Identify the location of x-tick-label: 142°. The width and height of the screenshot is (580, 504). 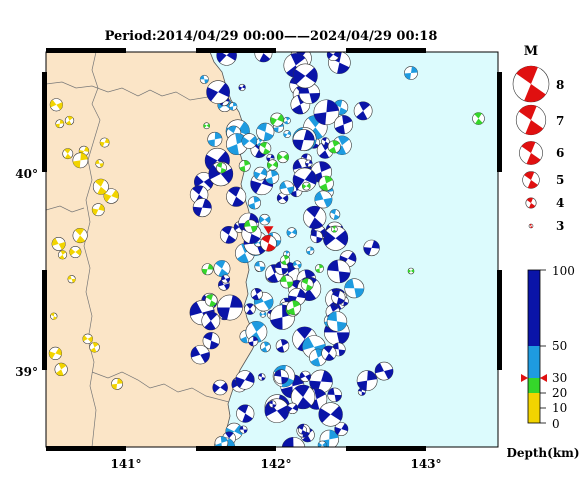
(275, 464).